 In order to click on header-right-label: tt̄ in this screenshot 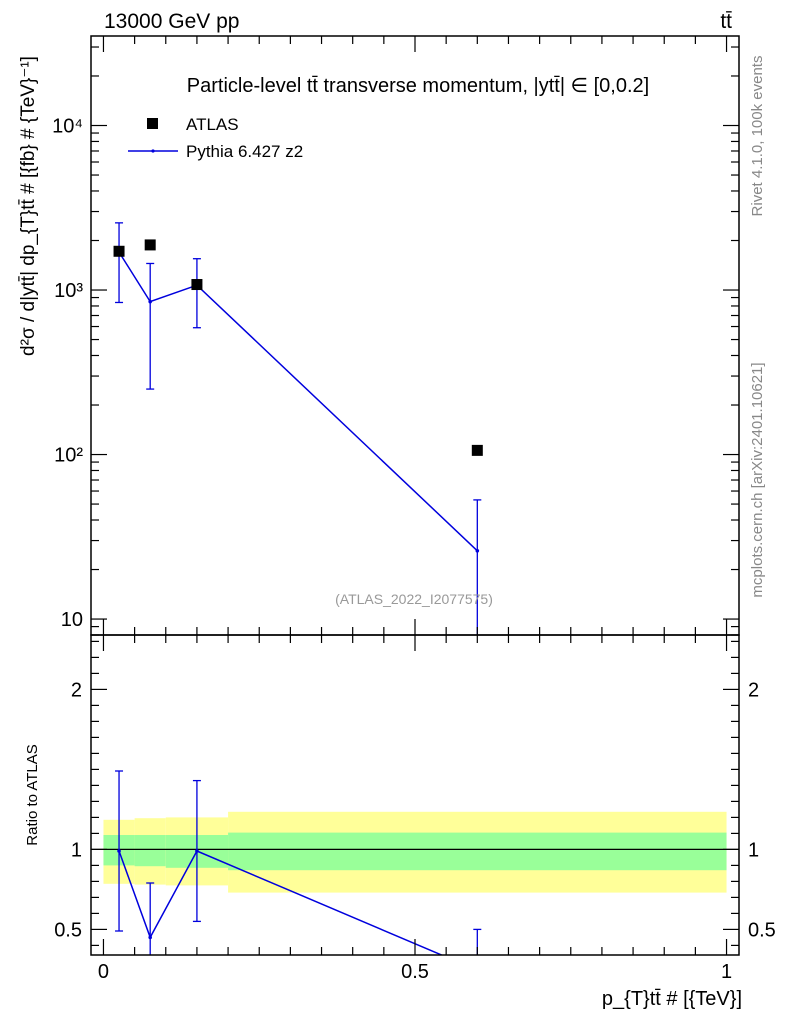, I will do `click(726, 21)`.